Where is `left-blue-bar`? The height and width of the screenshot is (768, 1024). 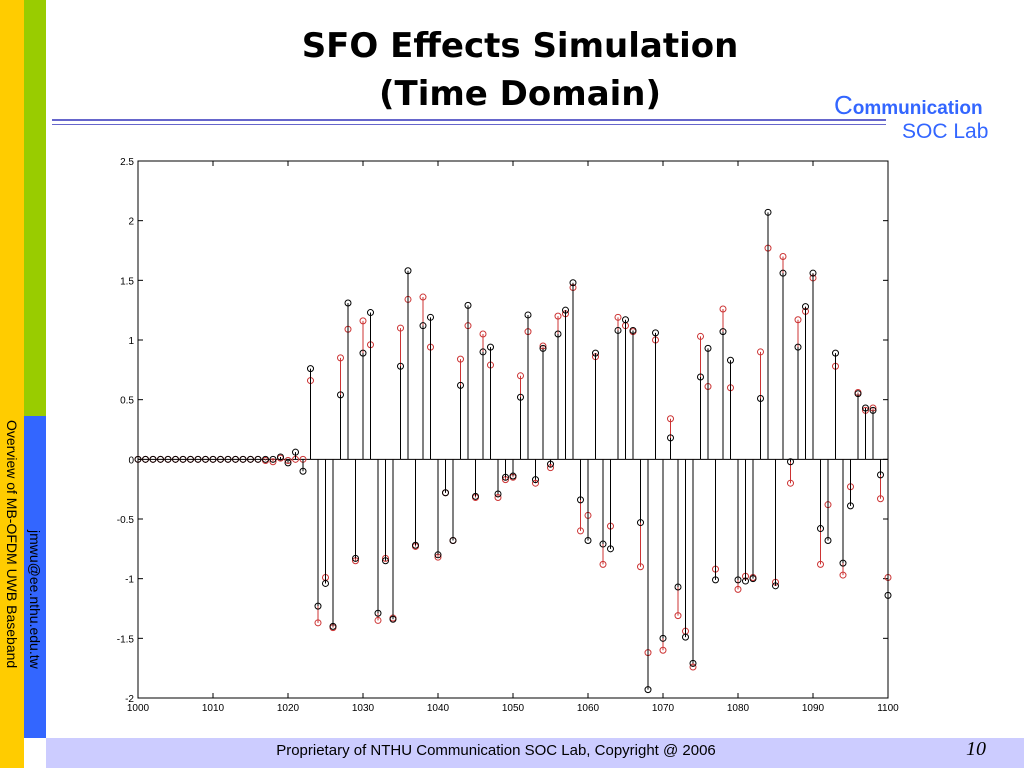 left-blue-bar is located at coordinates (35, 577).